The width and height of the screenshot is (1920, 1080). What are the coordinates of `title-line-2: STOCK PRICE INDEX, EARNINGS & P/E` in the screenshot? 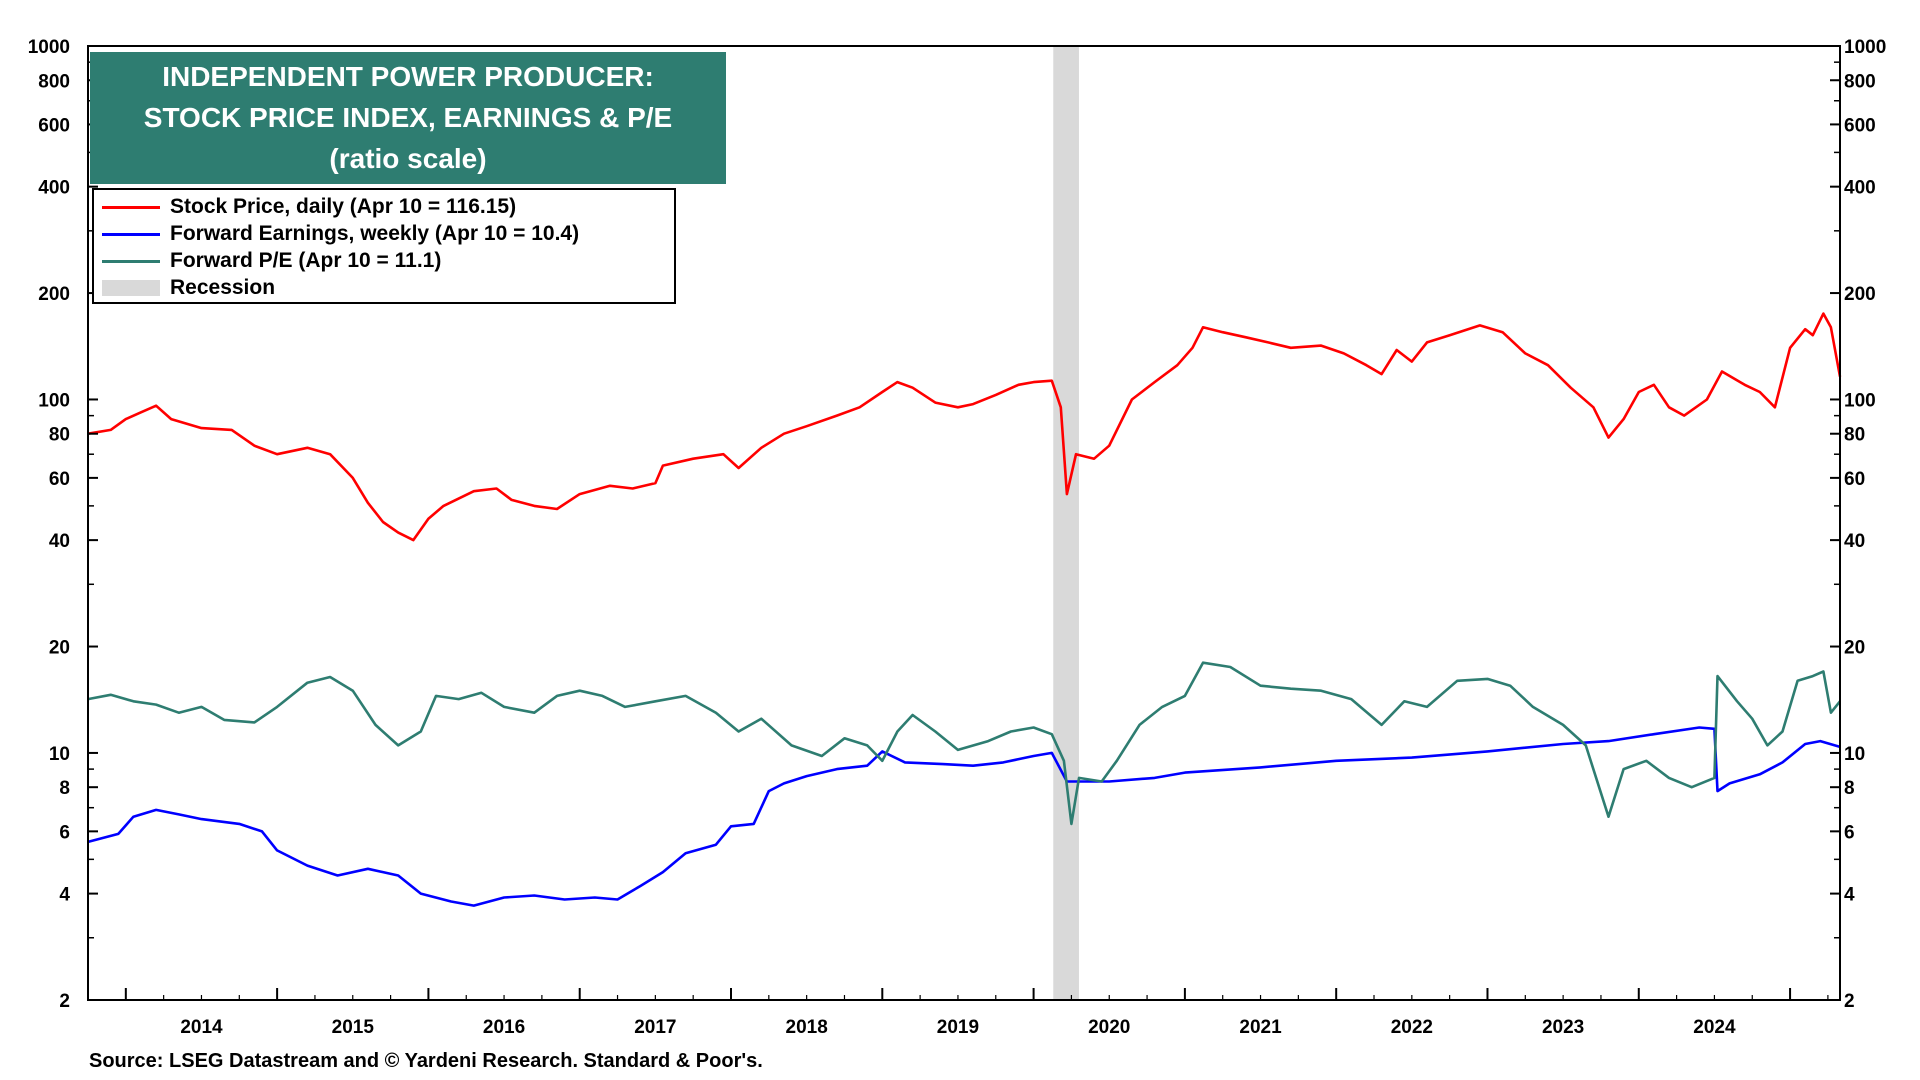 It's located at (408, 117).